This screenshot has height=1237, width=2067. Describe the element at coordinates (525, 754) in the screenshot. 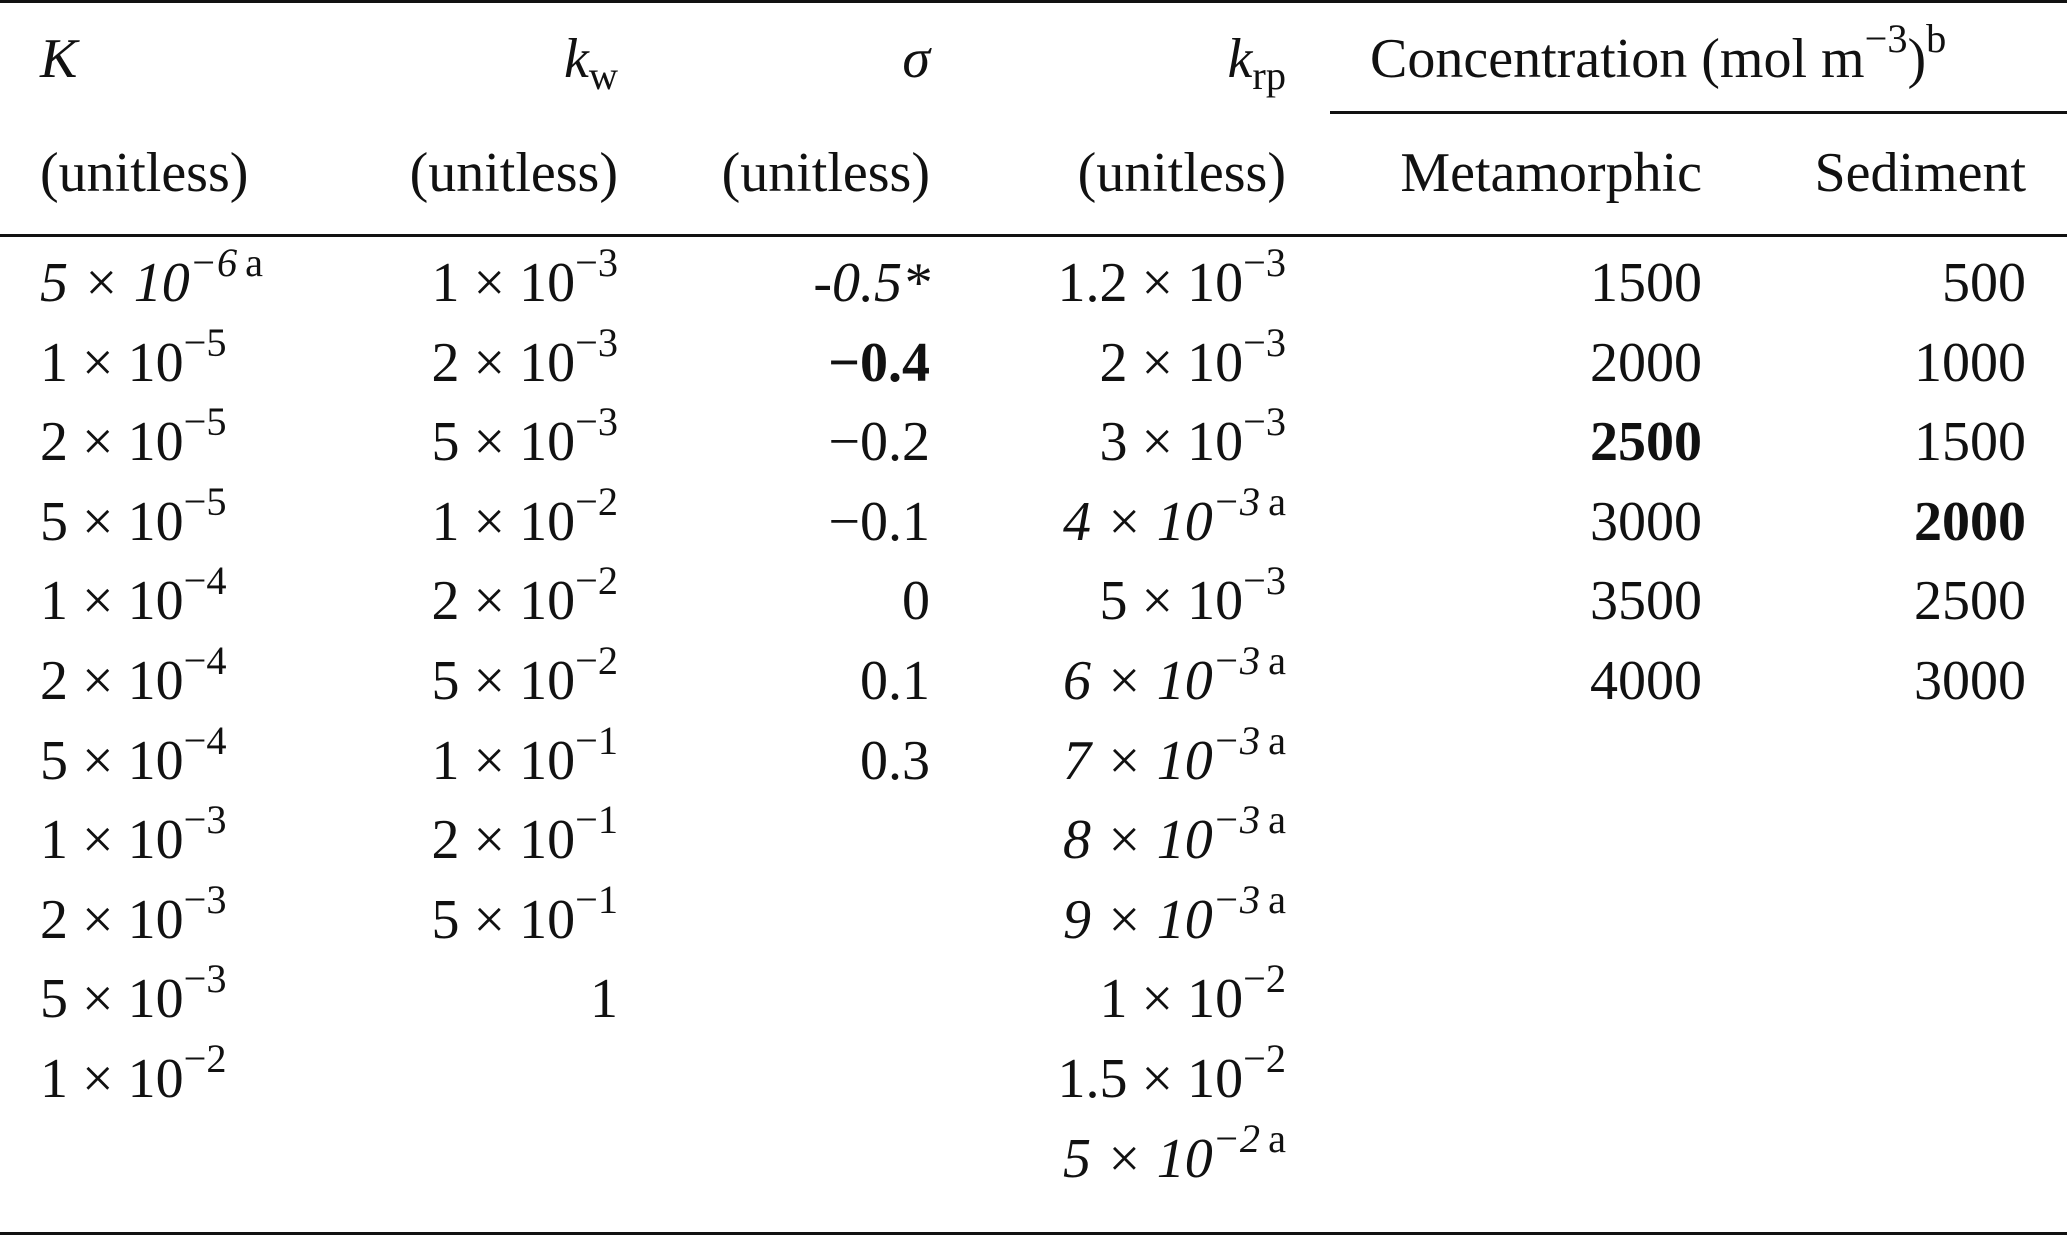

I see `cell-kw-6: 1 × 10⁻¹` at that location.